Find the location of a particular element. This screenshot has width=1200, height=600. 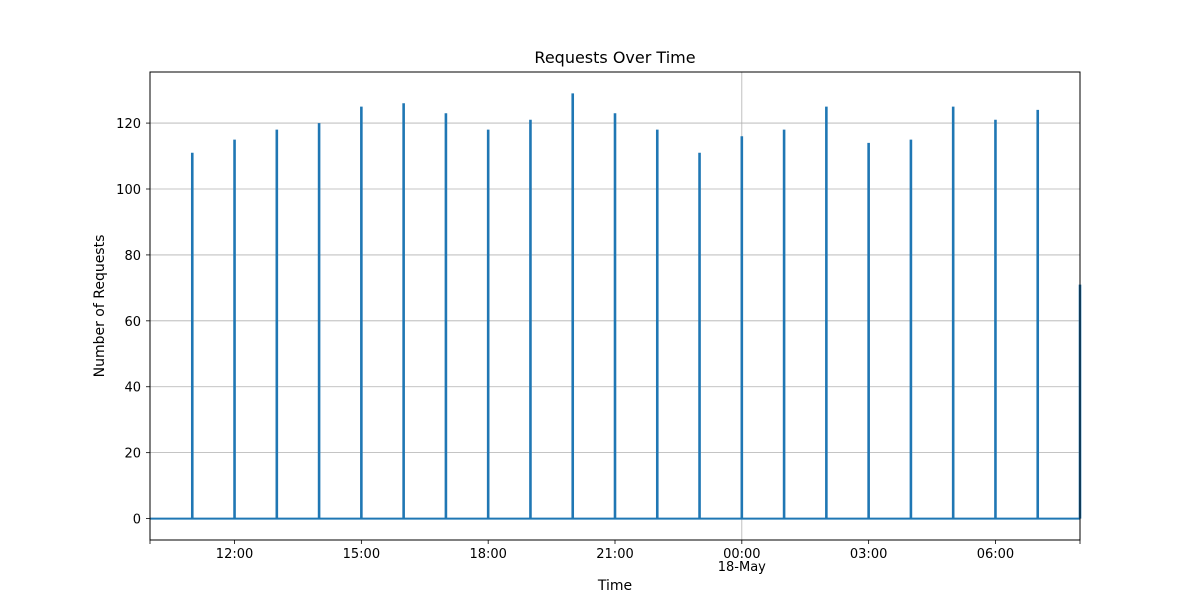

x-tick-label: 21:00 is located at coordinates (614, 554).